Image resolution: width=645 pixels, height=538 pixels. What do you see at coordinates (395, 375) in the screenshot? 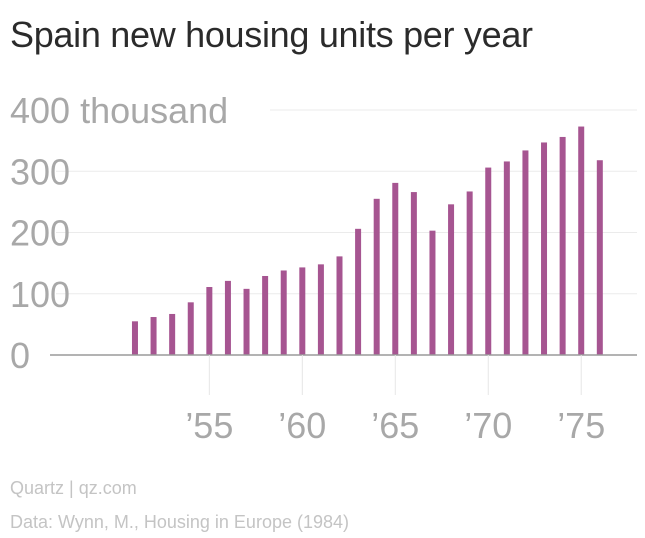
I see `x-axis-ticks` at bounding box center [395, 375].